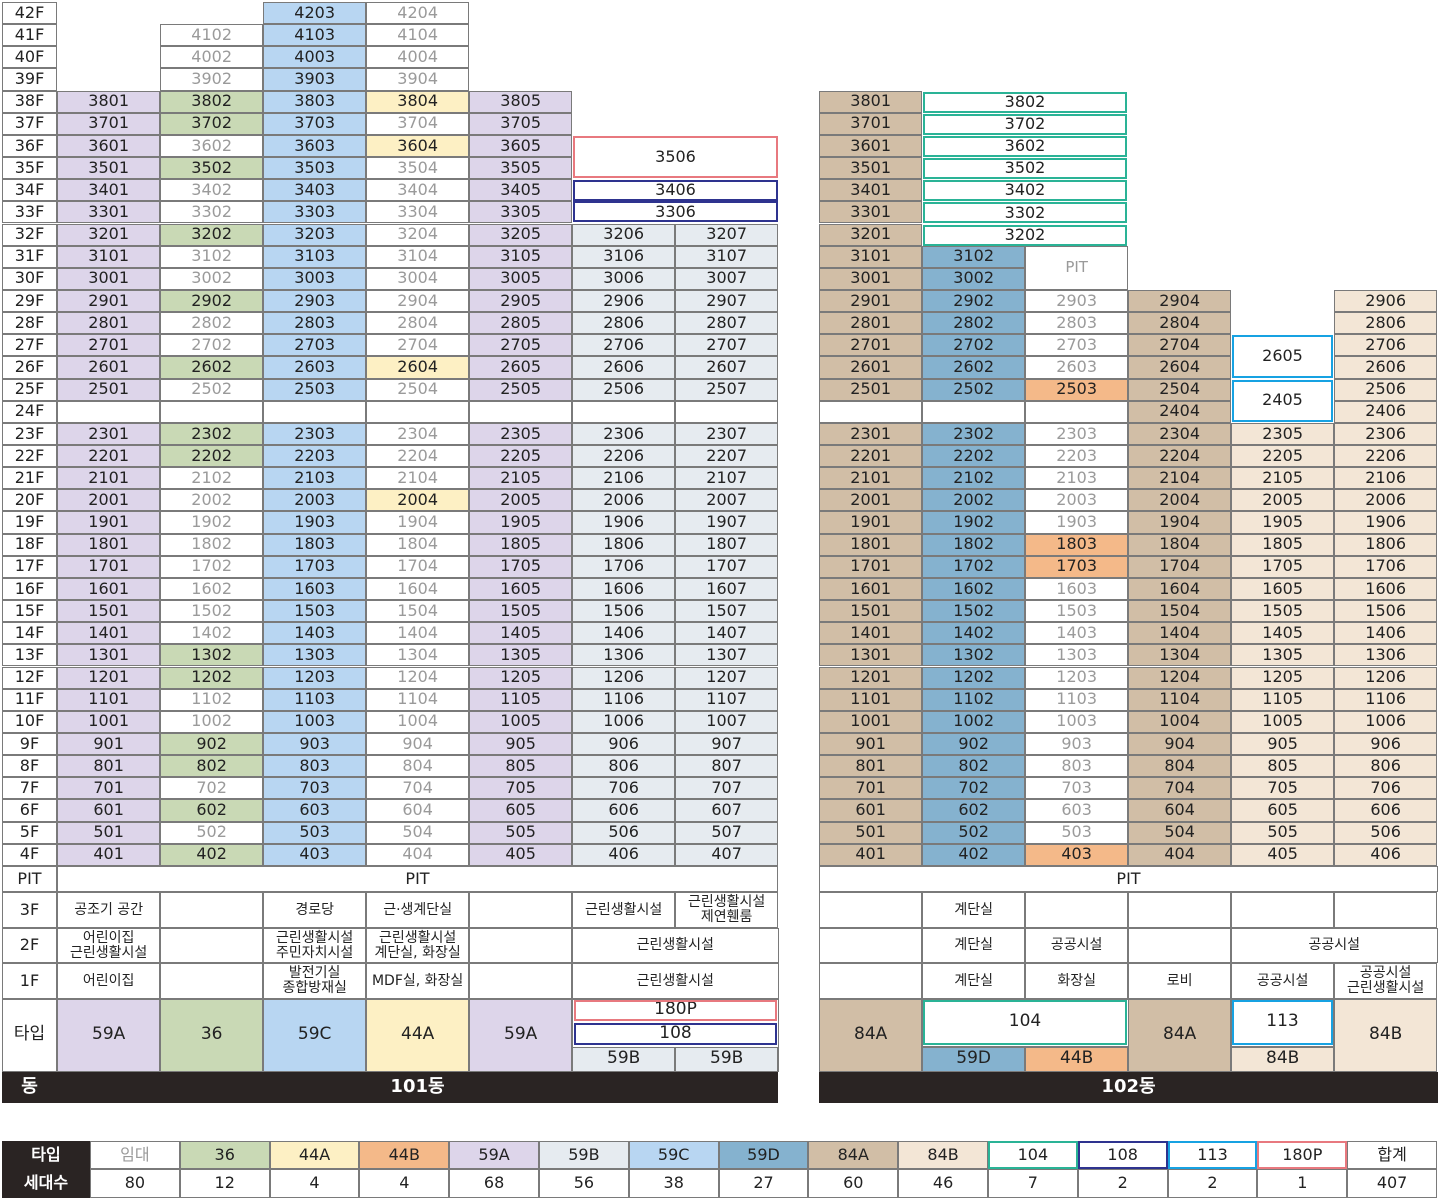  I want to click on unit-cell: 3903, so click(315, 79).